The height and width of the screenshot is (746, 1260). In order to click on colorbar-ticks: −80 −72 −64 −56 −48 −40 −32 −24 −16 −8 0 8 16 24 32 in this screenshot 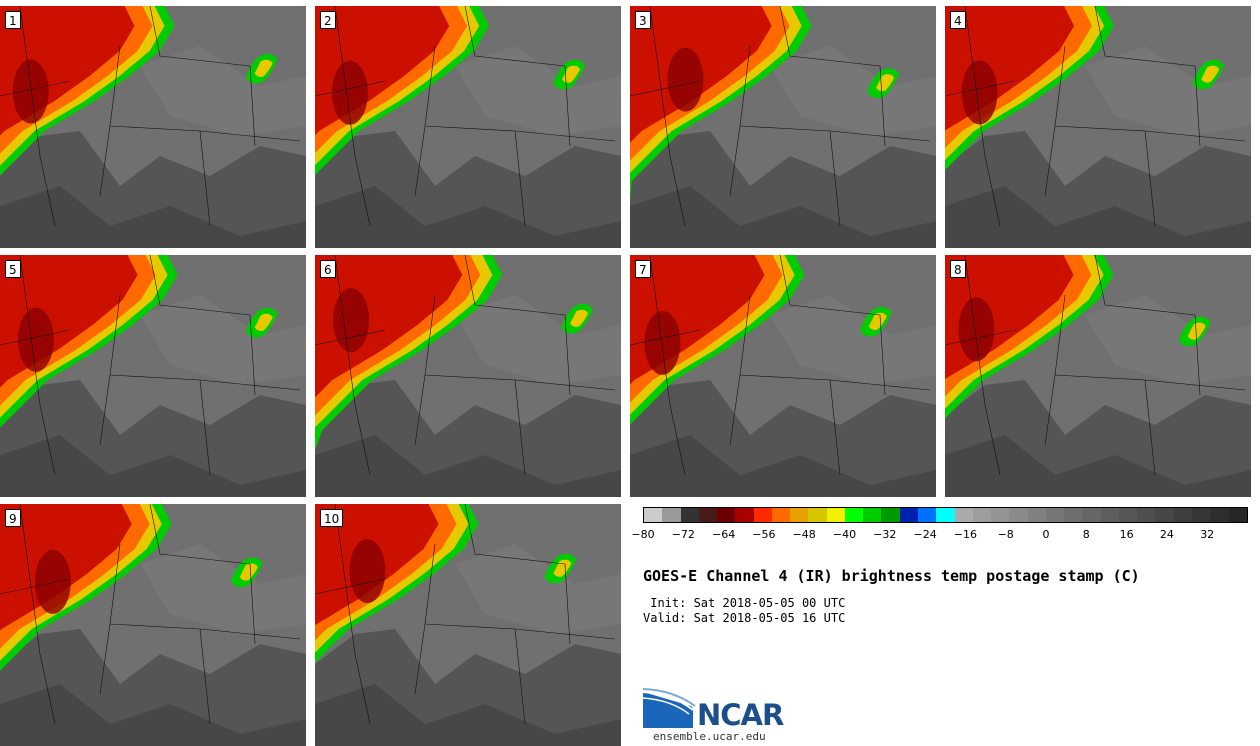, I will do `click(939, 534)`.